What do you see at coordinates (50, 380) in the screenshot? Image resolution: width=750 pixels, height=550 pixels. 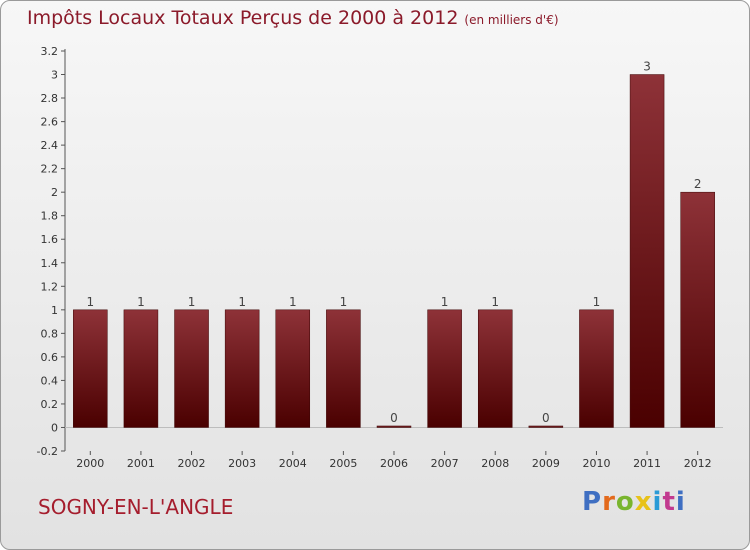 I see `y-tick-label: 0.4` at bounding box center [50, 380].